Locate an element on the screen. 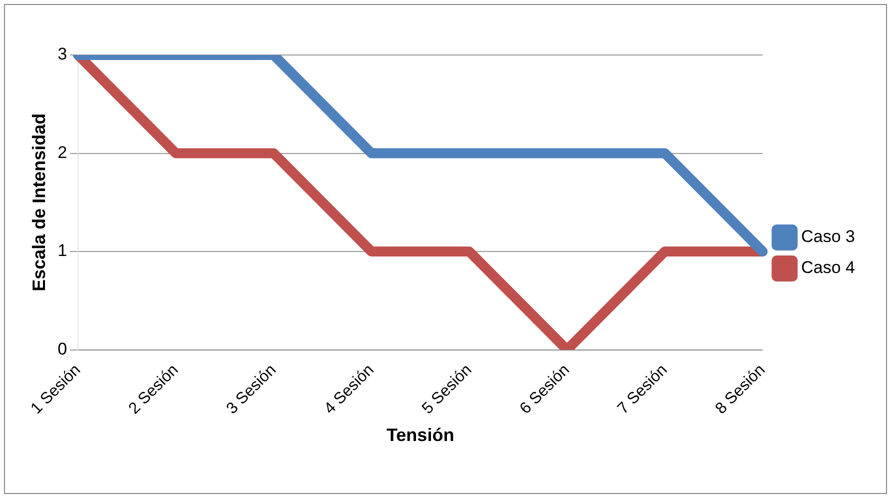  legend-label: Caso 4 is located at coordinates (828, 268).